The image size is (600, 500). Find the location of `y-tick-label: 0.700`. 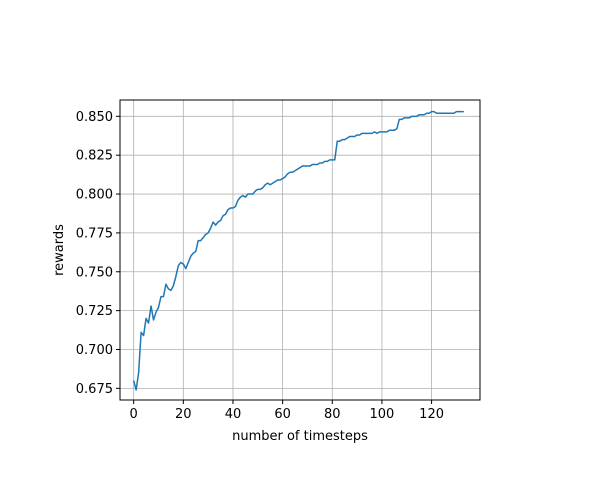

y-tick-label: 0.700 is located at coordinates (94, 350).